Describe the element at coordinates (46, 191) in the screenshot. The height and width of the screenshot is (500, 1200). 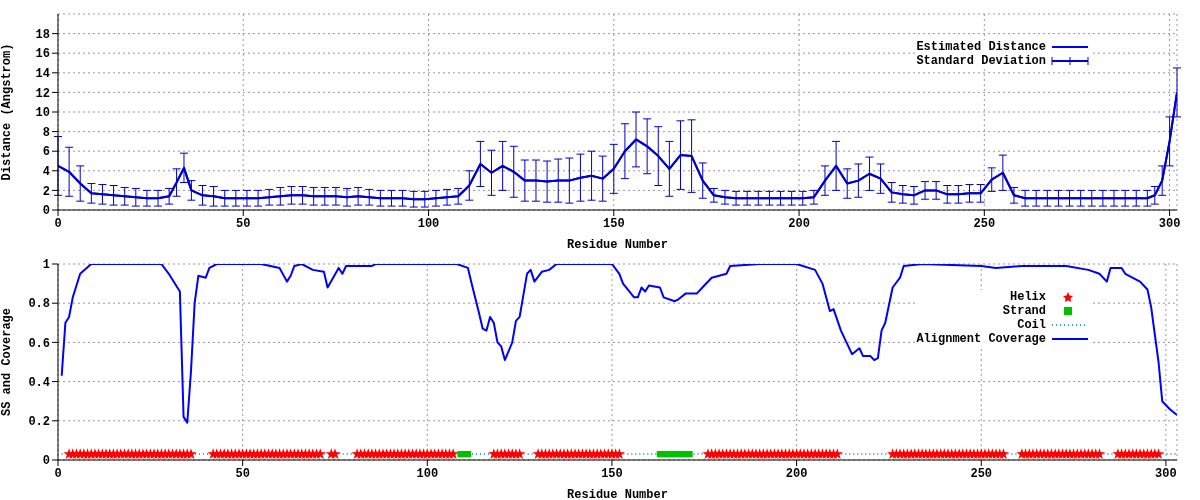
I see `y-tick-label: 2` at that location.